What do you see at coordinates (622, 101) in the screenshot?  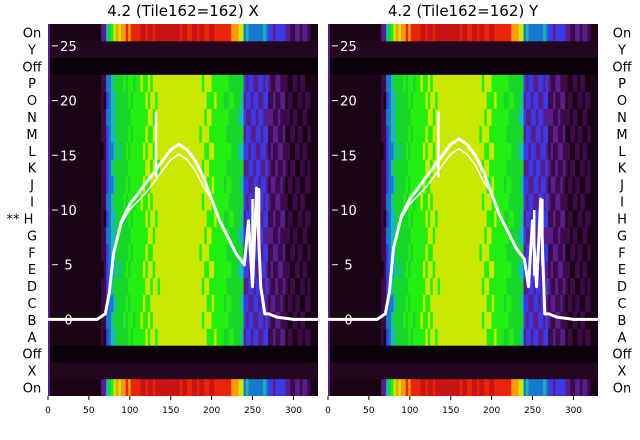 I see `row-label: O` at bounding box center [622, 101].